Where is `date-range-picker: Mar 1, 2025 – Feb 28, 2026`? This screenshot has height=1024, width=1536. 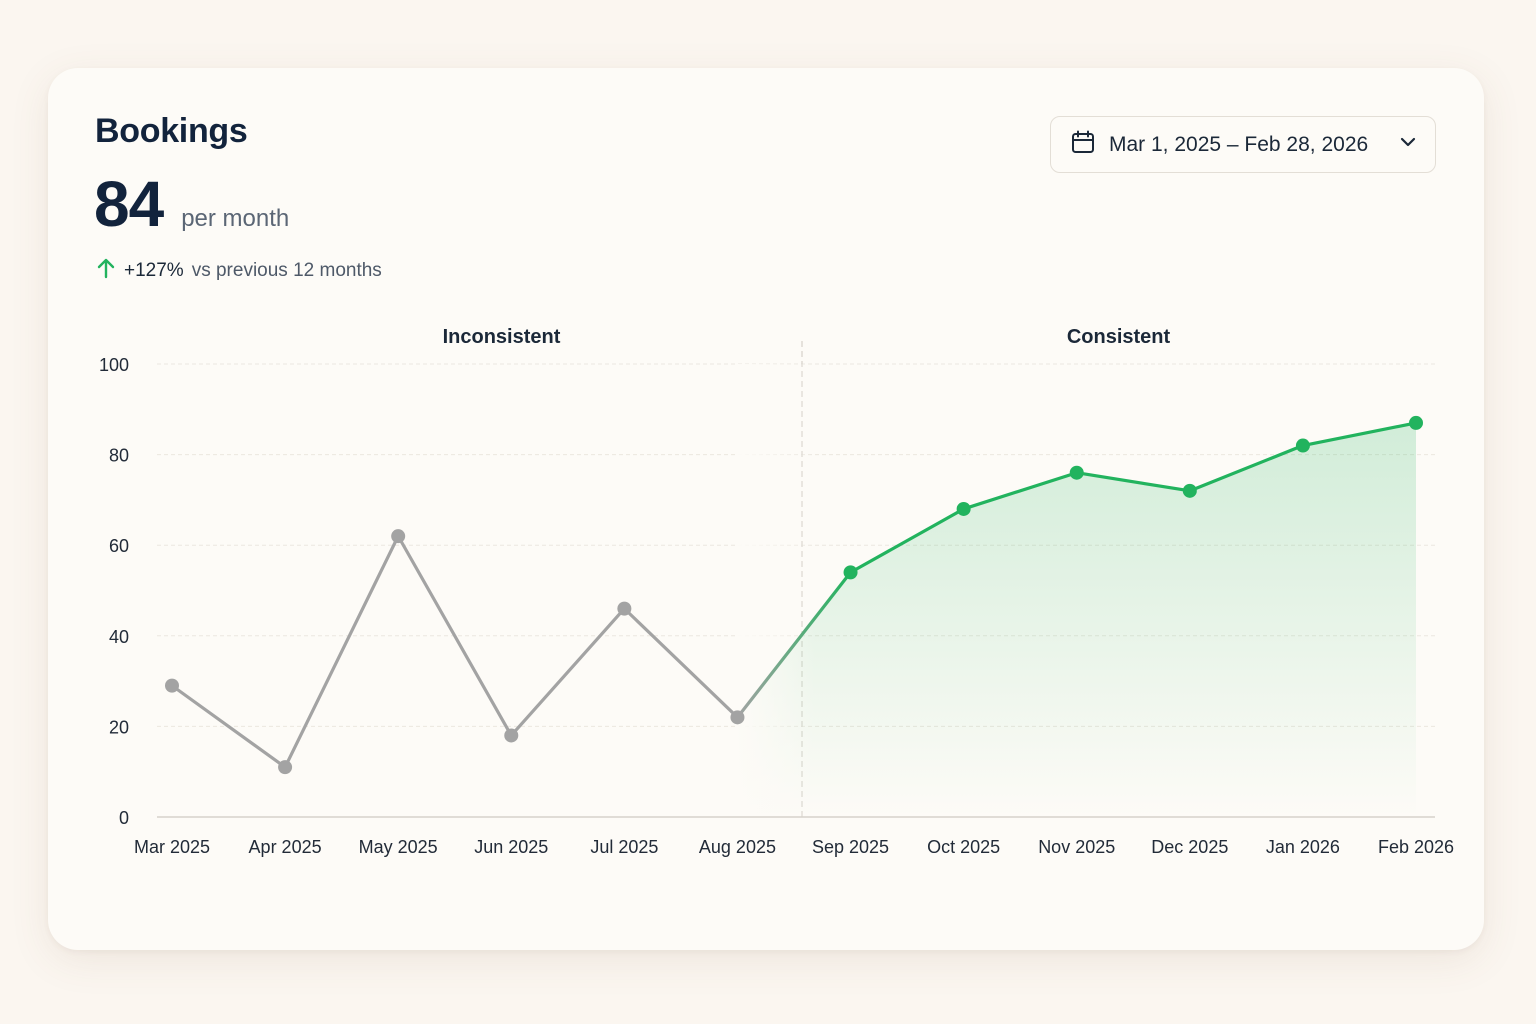
date-range-picker: Mar 1, 2025 – Feb 28, 2026 is located at coordinates (1243, 144).